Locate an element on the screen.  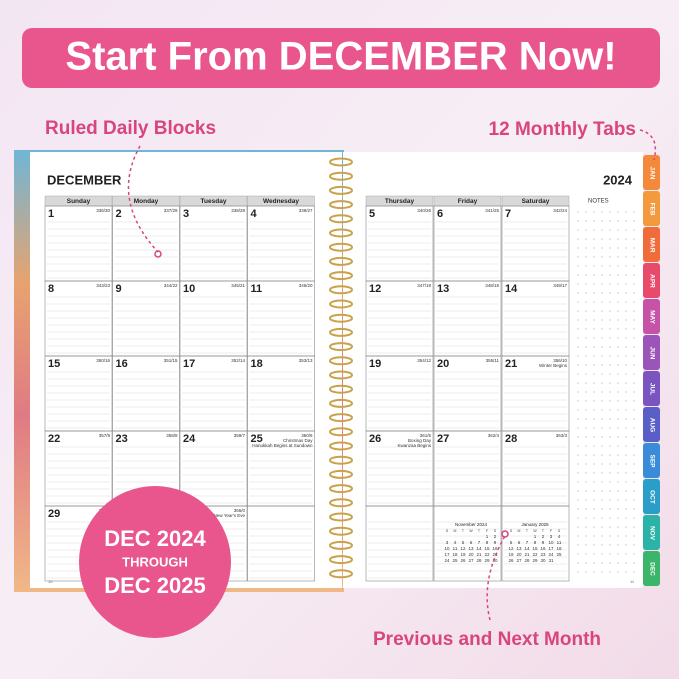
mini-day: 23 is located at coordinates (543, 554).